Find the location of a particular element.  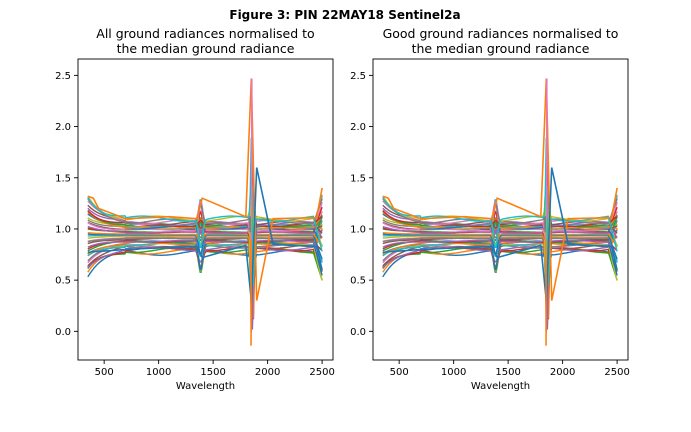

panel-title-line: All ground radiances normalised to is located at coordinates (205, 33).